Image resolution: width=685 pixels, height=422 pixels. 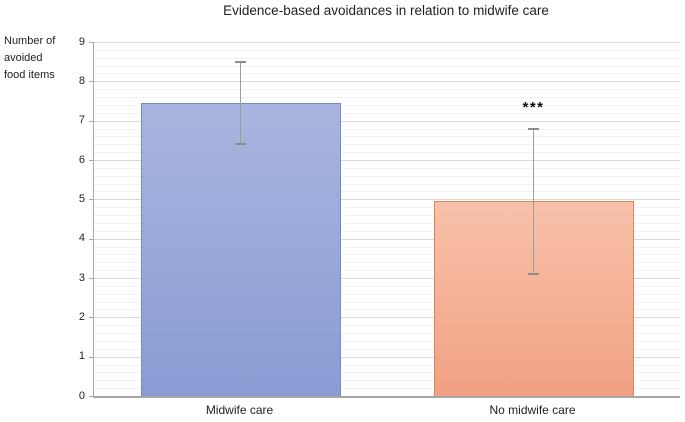 What do you see at coordinates (81, 395) in the screenshot?
I see `y-tick-label: 0` at bounding box center [81, 395].